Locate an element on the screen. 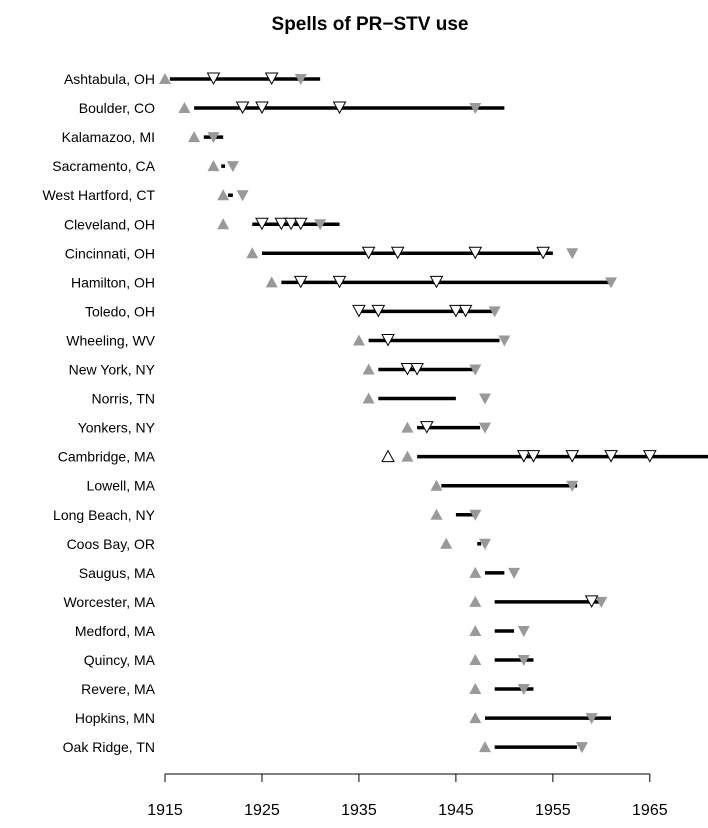 This screenshot has height=828, width=708. city-label: Norris, TN is located at coordinates (123, 399).